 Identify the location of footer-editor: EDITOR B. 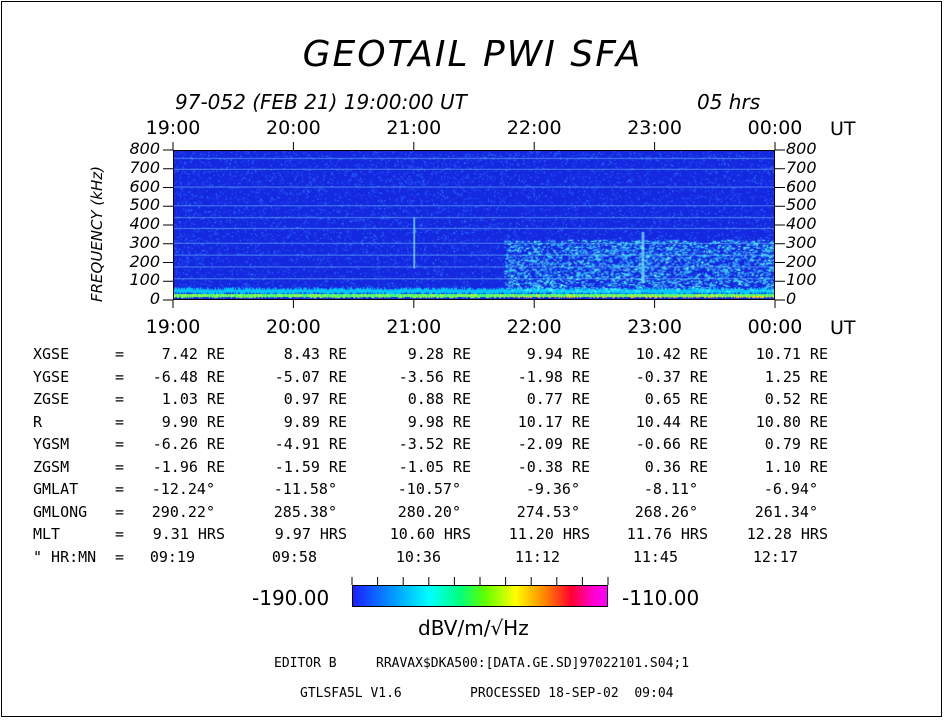
(305, 663).